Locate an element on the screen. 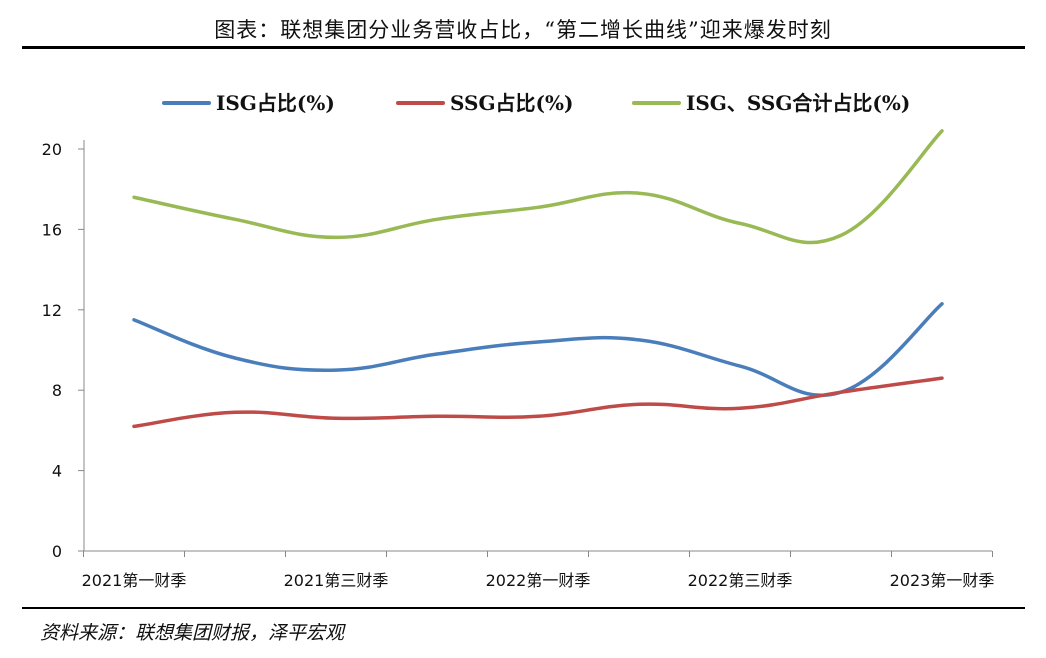  x-tick-label: 2022第三财季 is located at coordinates (740, 580).